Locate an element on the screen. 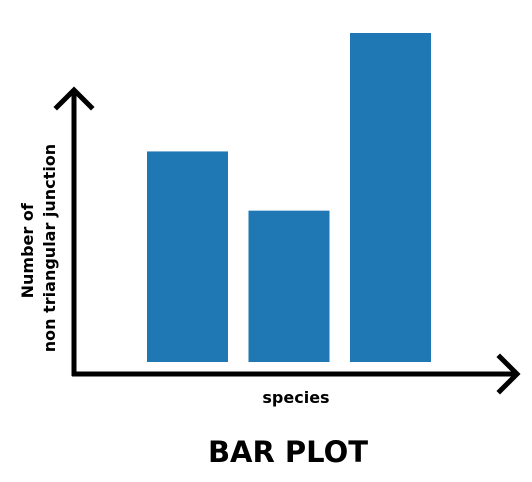 Image resolution: width=532 pixels, height=482 pixels. x-axis-arrow-icon is located at coordinates (508, 374).